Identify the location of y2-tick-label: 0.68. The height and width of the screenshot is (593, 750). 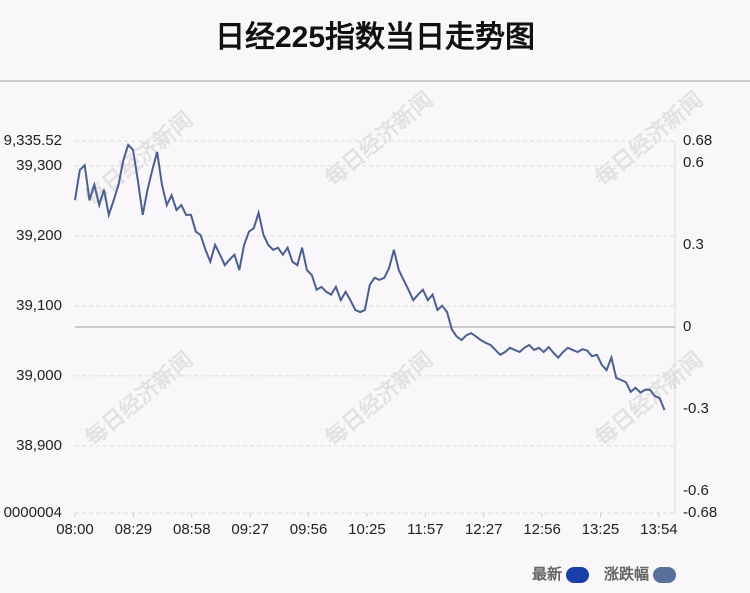
(697, 140).